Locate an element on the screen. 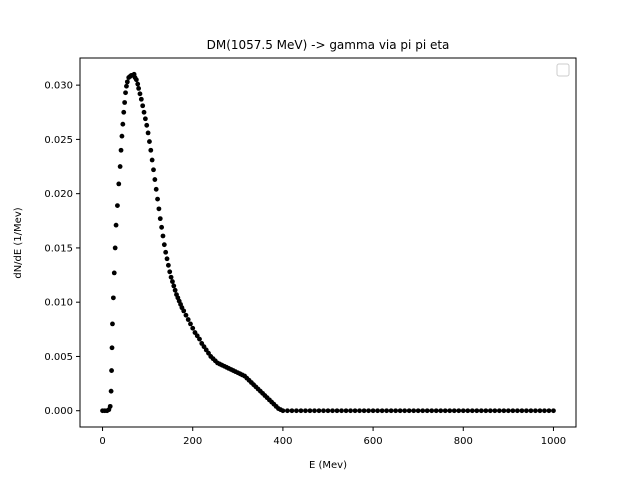 This screenshot has height=480, width=640. y-tick-label: 0.010 is located at coordinates (58, 303).